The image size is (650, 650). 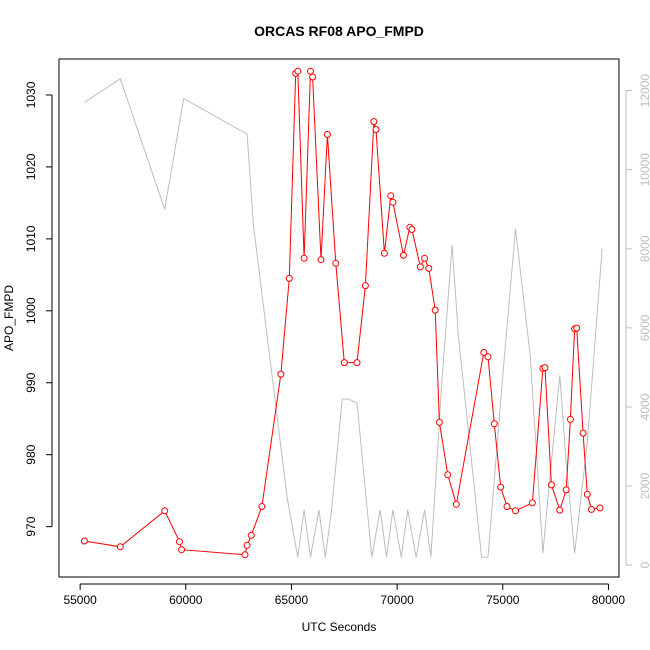 What do you see at coordinates (80, 600) in the screenshot?
I see `x-tick-label: 55000` at bounding box center [80, 600].